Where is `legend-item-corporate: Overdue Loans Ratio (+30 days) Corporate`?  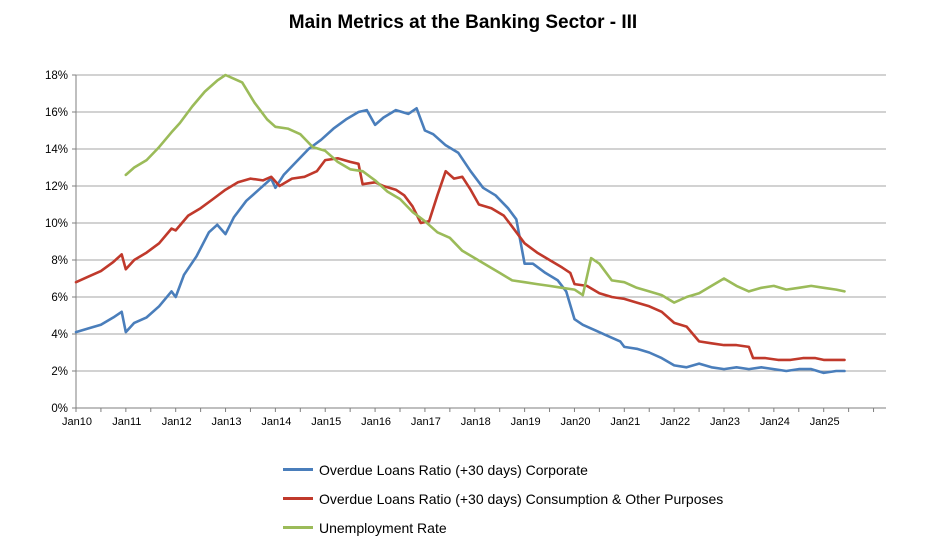 legend-item-corporate: Overdue Loans Ratio (+30 days) Corporate is located at coordinates (503, 469).